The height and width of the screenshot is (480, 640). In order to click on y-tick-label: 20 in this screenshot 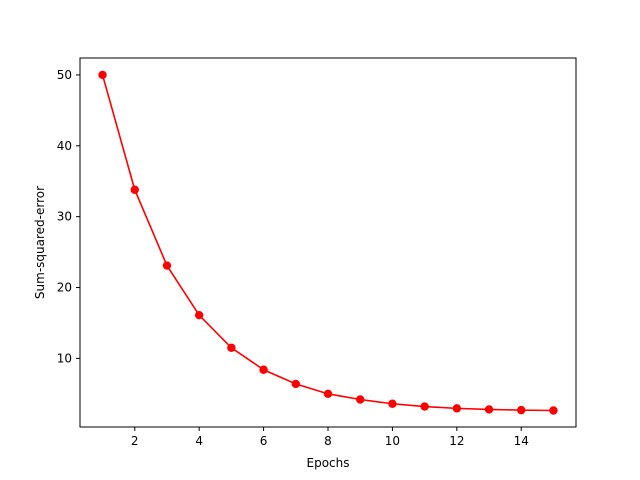, I will do `click(64, 288)`.